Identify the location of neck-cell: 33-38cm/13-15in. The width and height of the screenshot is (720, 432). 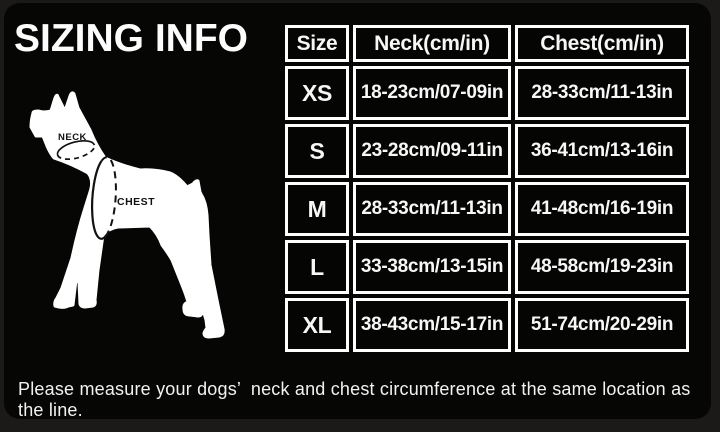
(432, 267).